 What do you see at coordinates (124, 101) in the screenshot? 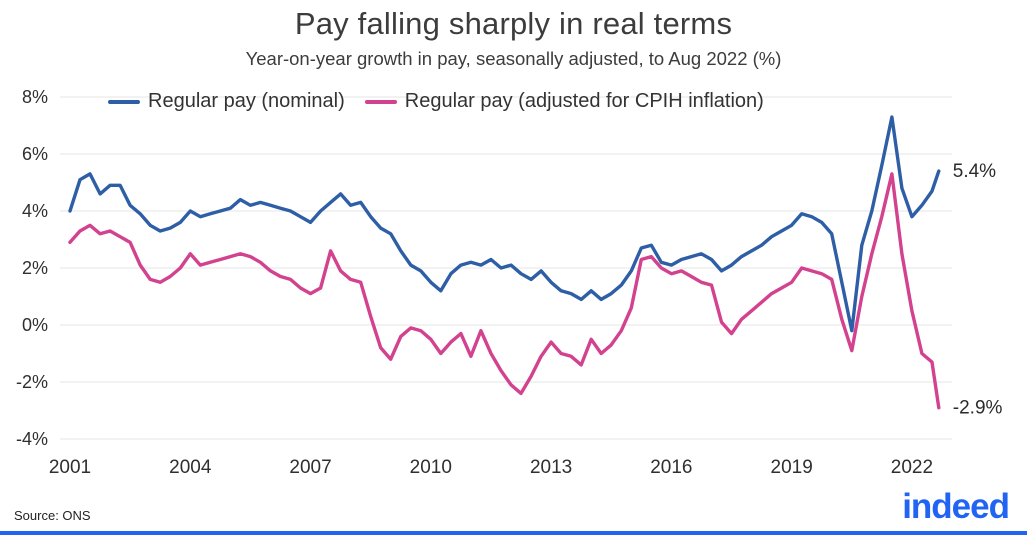
I see `nominal-series-swatch` at bounding box center [124, 101].